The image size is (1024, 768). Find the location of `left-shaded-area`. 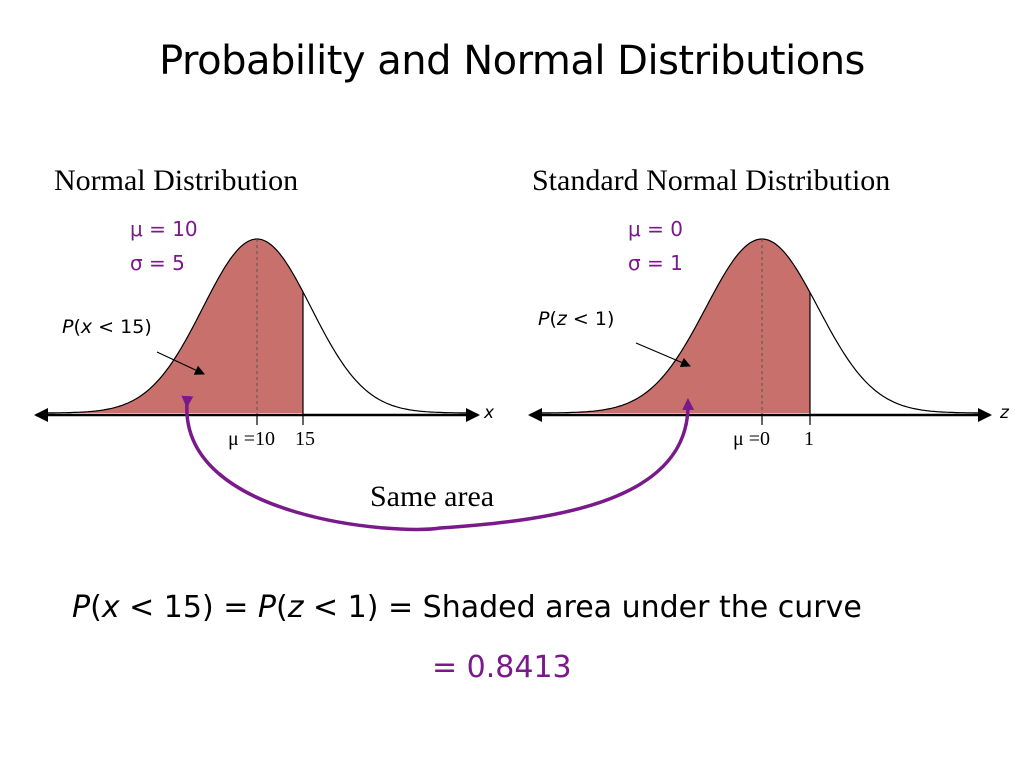

left-shaded-area is located at coordinates (173, 326).